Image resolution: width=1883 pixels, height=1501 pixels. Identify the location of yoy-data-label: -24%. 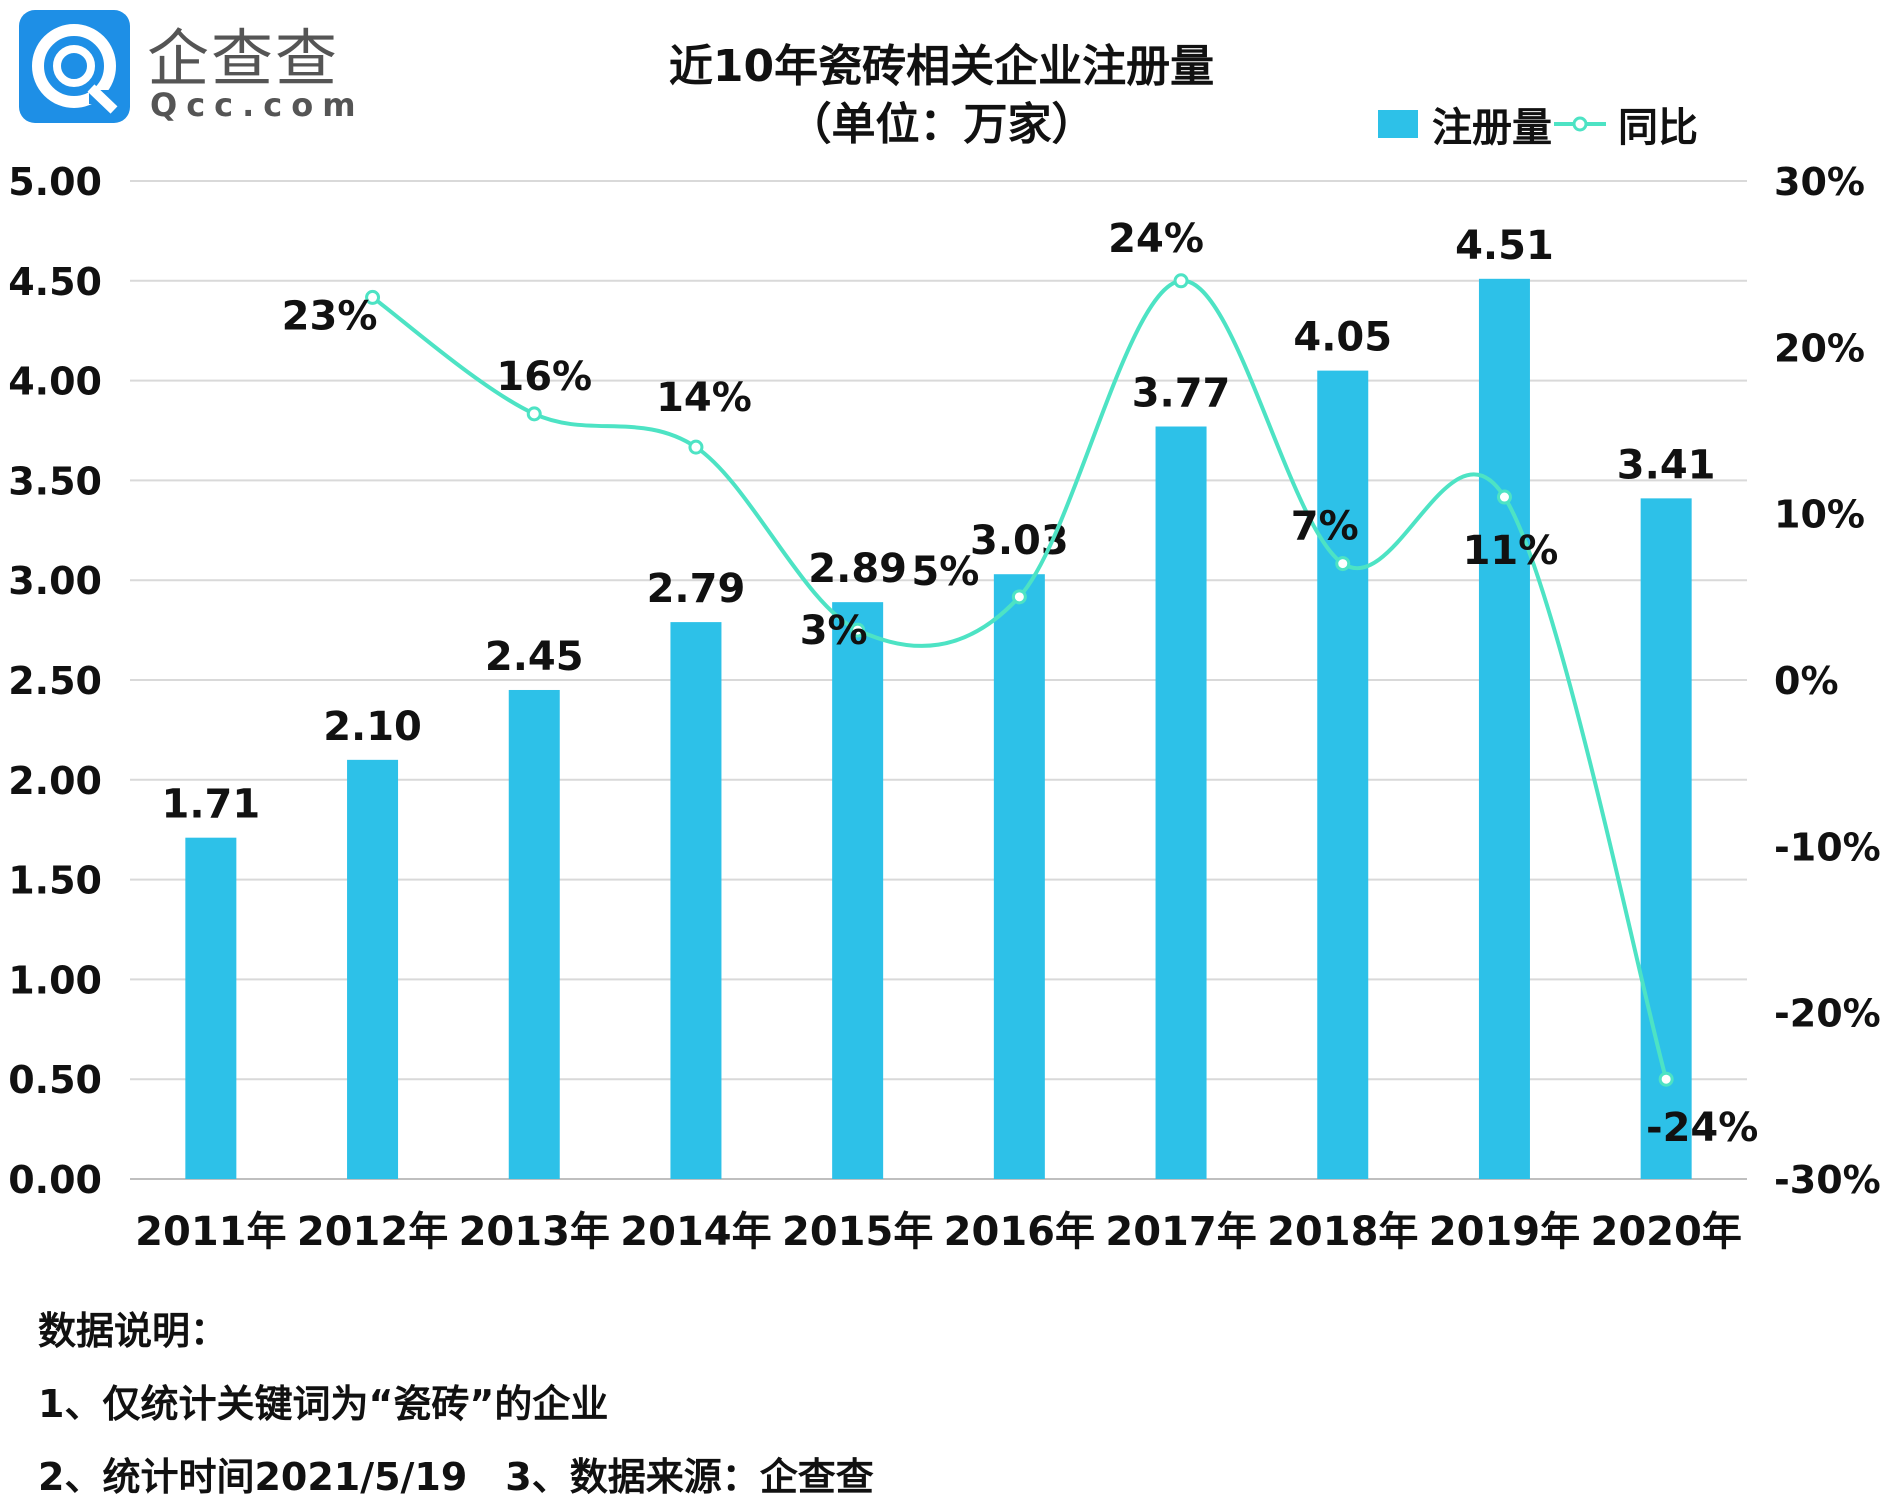
(1702, 1128).